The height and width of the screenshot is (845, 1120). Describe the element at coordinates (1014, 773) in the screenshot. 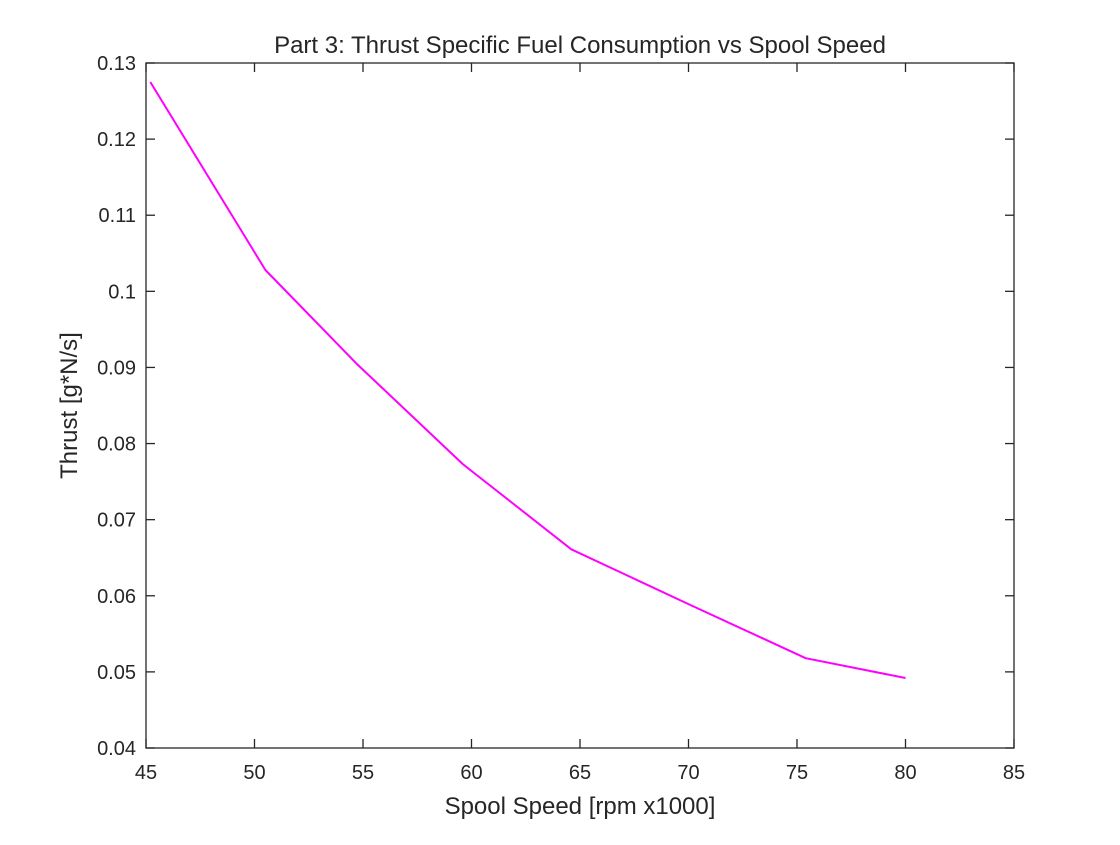

I see `x-tick-label: 85` at that location.